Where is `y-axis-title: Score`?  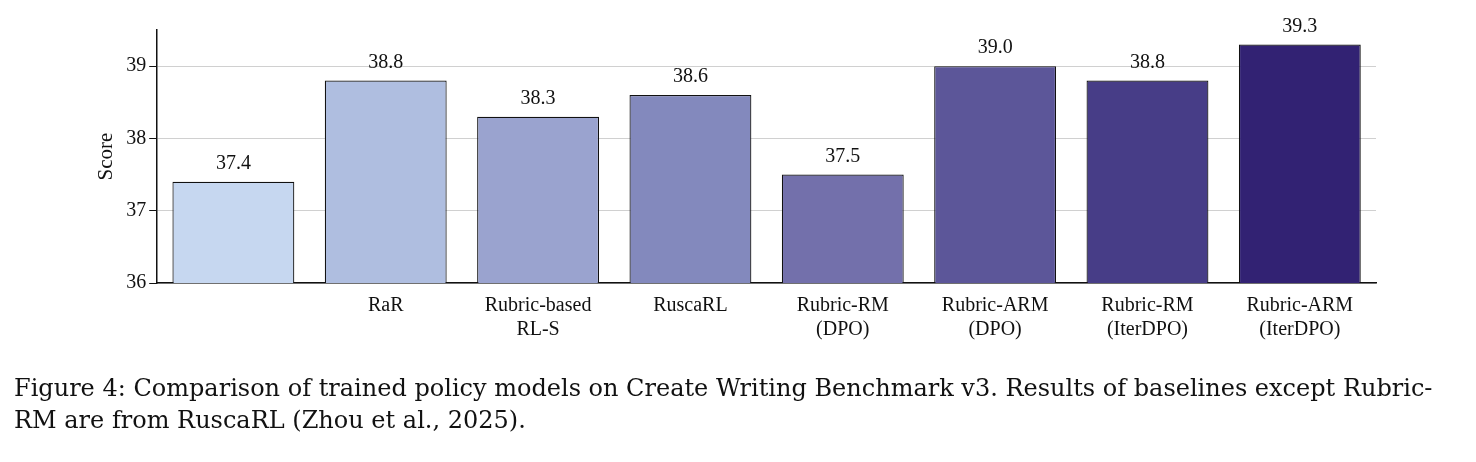 y-axis-title: Score is located at coordinates (105, 156).